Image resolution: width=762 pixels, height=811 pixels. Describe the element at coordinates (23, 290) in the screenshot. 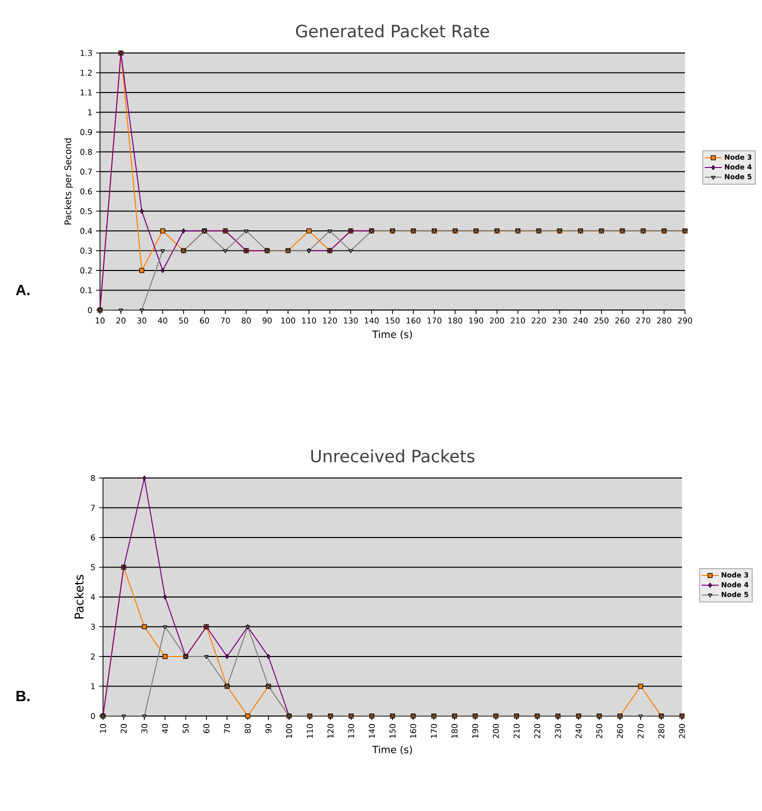

I see `text: A.` at that location.